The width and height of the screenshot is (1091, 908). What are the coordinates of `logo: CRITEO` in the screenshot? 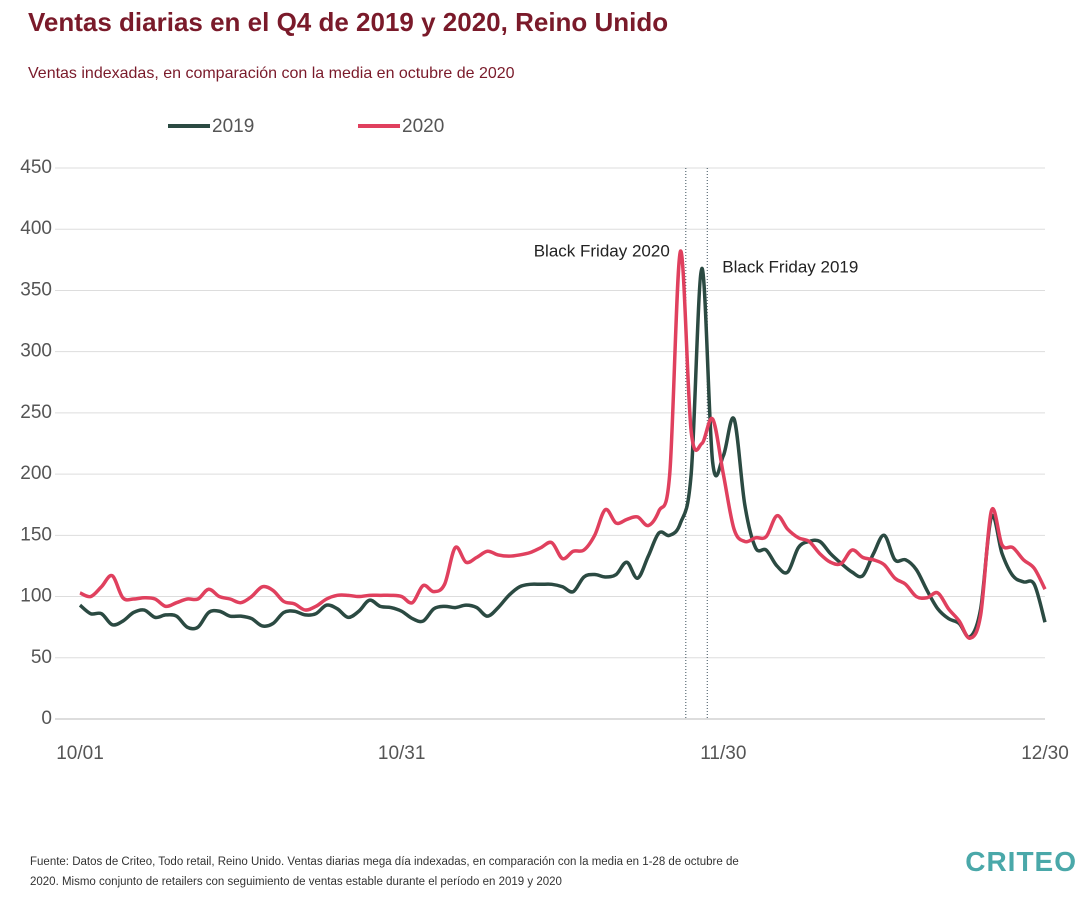 It's located at (1021, 861).